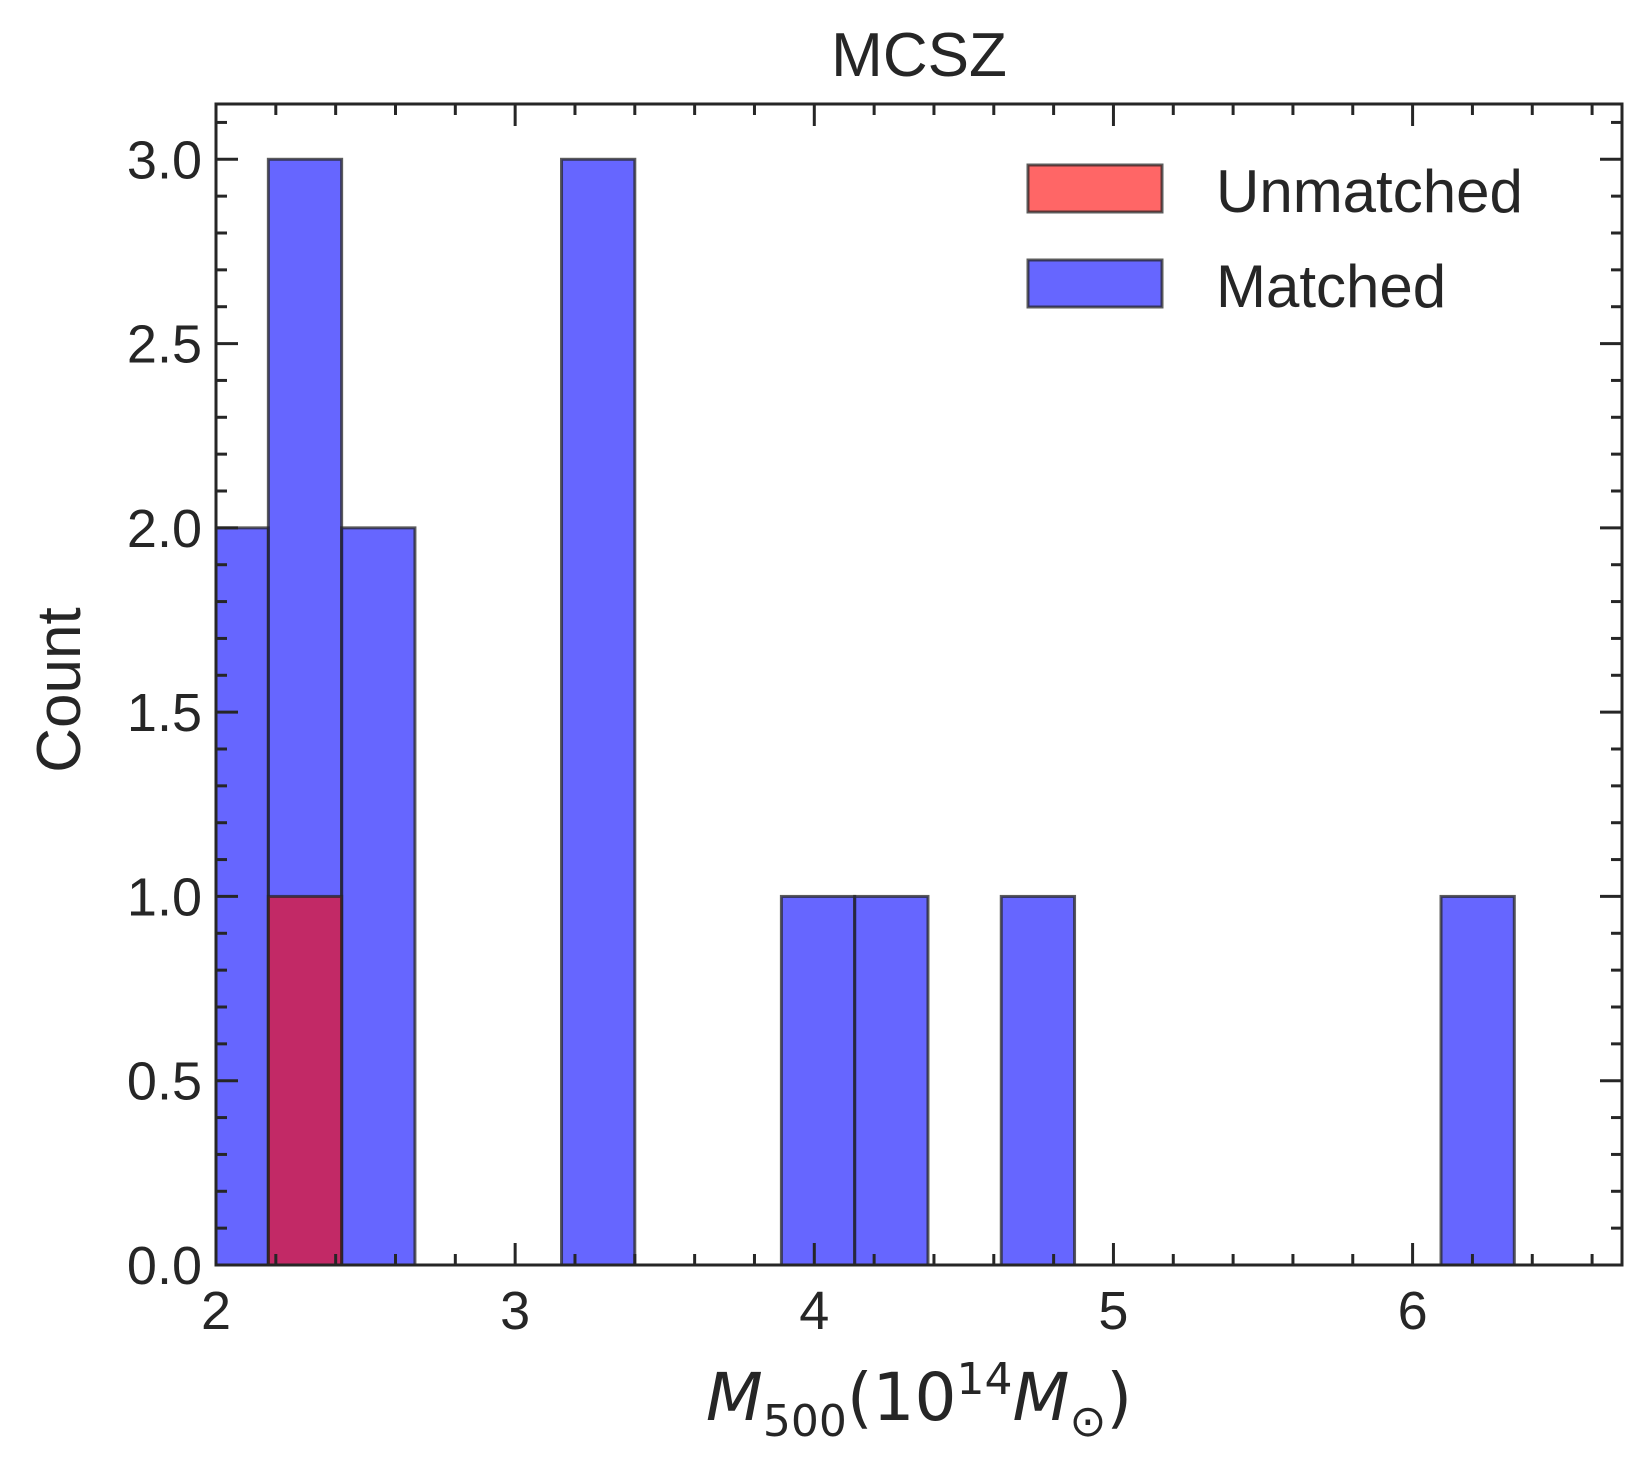 This screenshot has height=1458, width=1639. I want to click on y-tick-label-6: 3.0, so click(164, 160).